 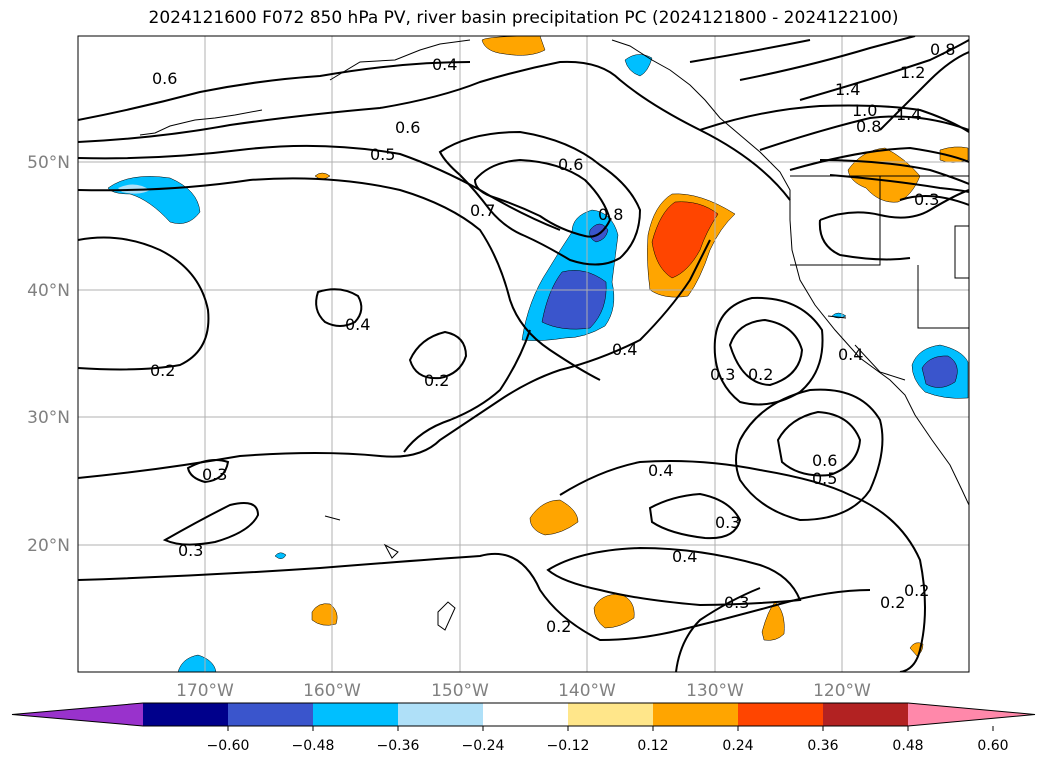 What do you see at coordinates (228, 746) in the screenshot?
I see `colorbar-tick-label: −0.60` at bounding box center [228, 746].